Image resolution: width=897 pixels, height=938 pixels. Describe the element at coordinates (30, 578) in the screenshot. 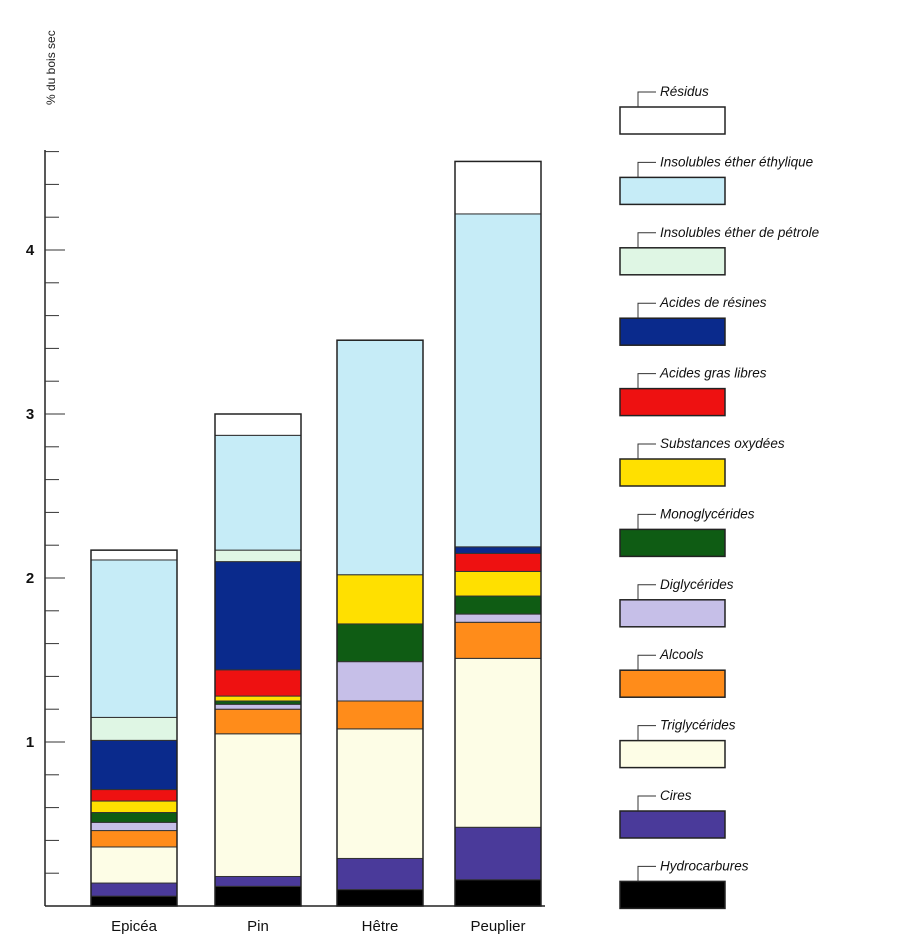

I see `y-tick-label: 2` at that location.